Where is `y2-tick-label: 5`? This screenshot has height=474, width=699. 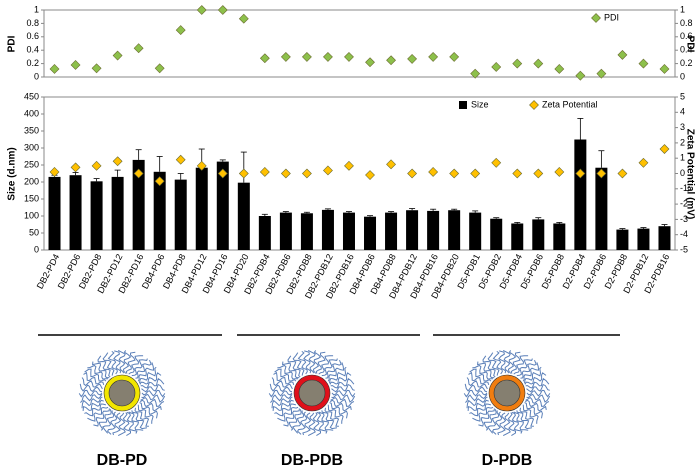
y2-tick-label: 5 is located at coordinates (682, 96).